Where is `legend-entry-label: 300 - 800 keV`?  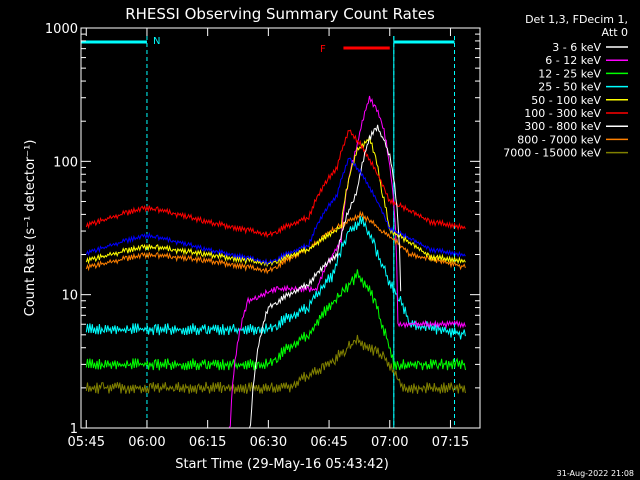 legend-entry-label: 300 - 800 keV is located at coordinates (562, 126).